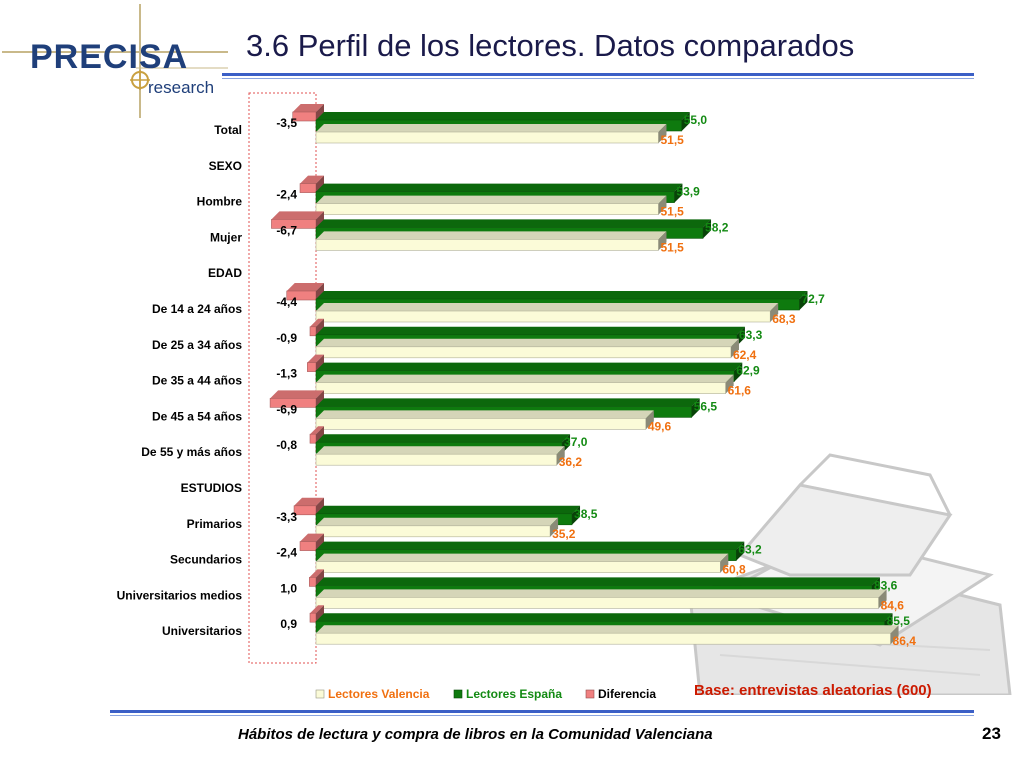 This screenshot has height=768, width=1024. Describe the element at coordinates (751, 335) in the screenshot. I see `label-espana: 63,3` at that location.